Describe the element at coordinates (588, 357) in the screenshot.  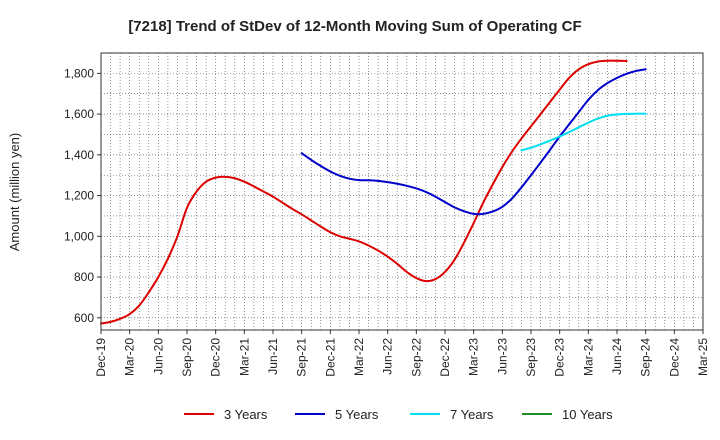
I see `x-tick-label: Mar-24` at that location.